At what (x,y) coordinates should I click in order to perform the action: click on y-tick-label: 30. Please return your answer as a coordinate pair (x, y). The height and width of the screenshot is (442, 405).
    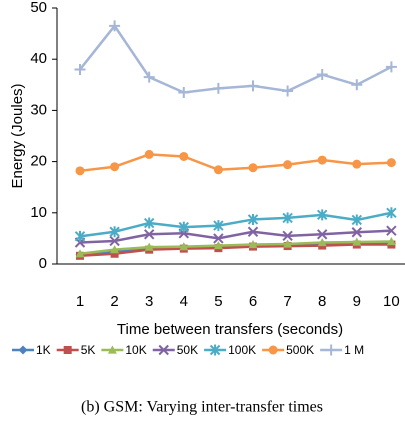
    Looking at the image, I should click on (38, 109).